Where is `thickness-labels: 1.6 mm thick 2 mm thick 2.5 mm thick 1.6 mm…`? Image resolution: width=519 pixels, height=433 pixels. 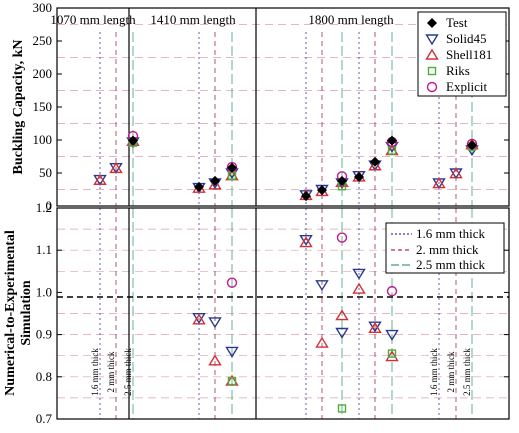 thickness-labels: 1.6 mm thick 2 mm thick 2.5 mm thick 1.6 mm… is located at coordinates (281, 372).